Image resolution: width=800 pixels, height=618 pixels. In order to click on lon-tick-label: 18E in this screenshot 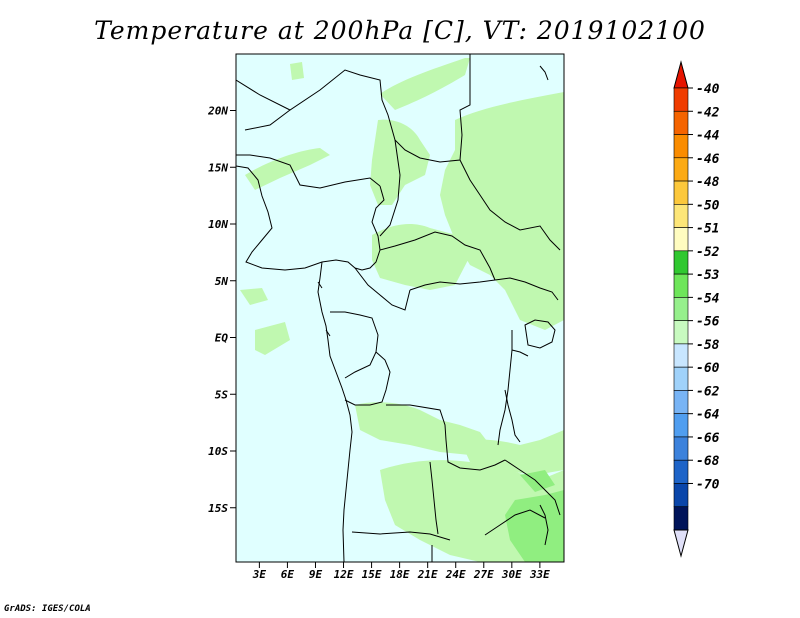, I will do `click(400, 574)`.